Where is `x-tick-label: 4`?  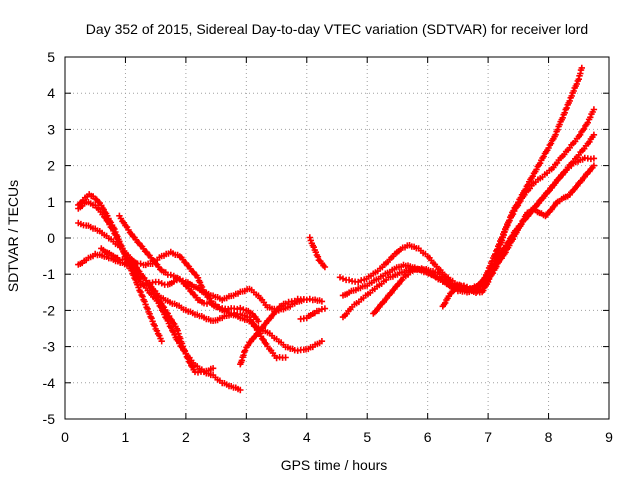 x-tick-label: 4 is located at coordinates (307, 437).